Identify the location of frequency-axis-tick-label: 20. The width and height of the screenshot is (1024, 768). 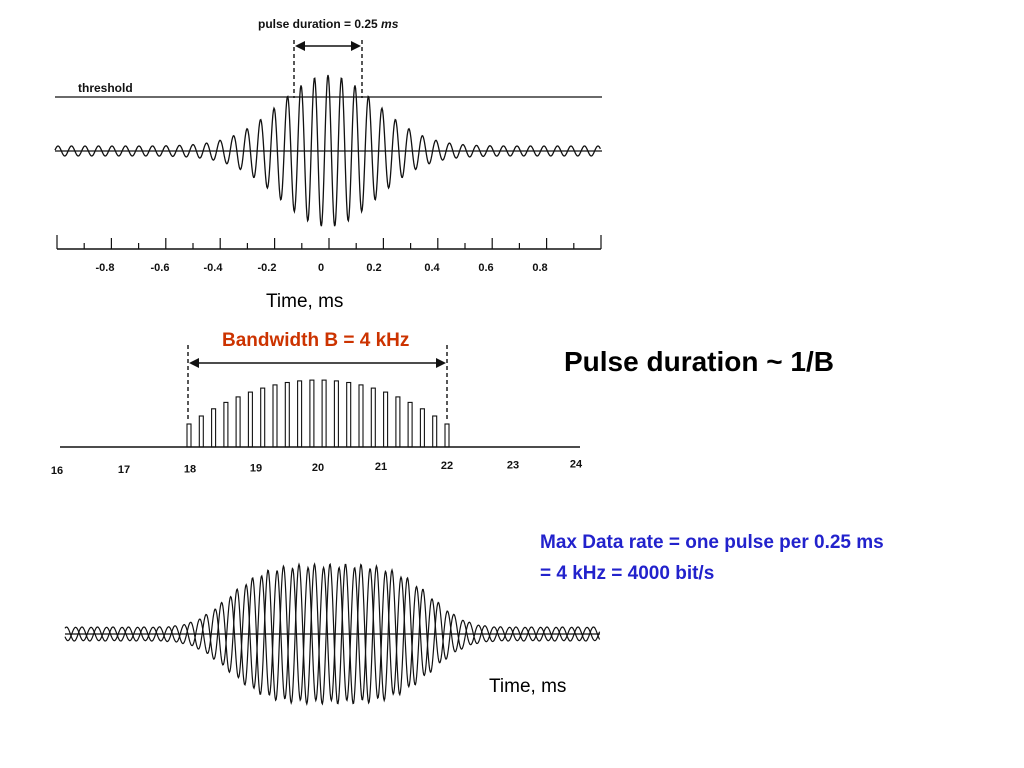
(318, 468).